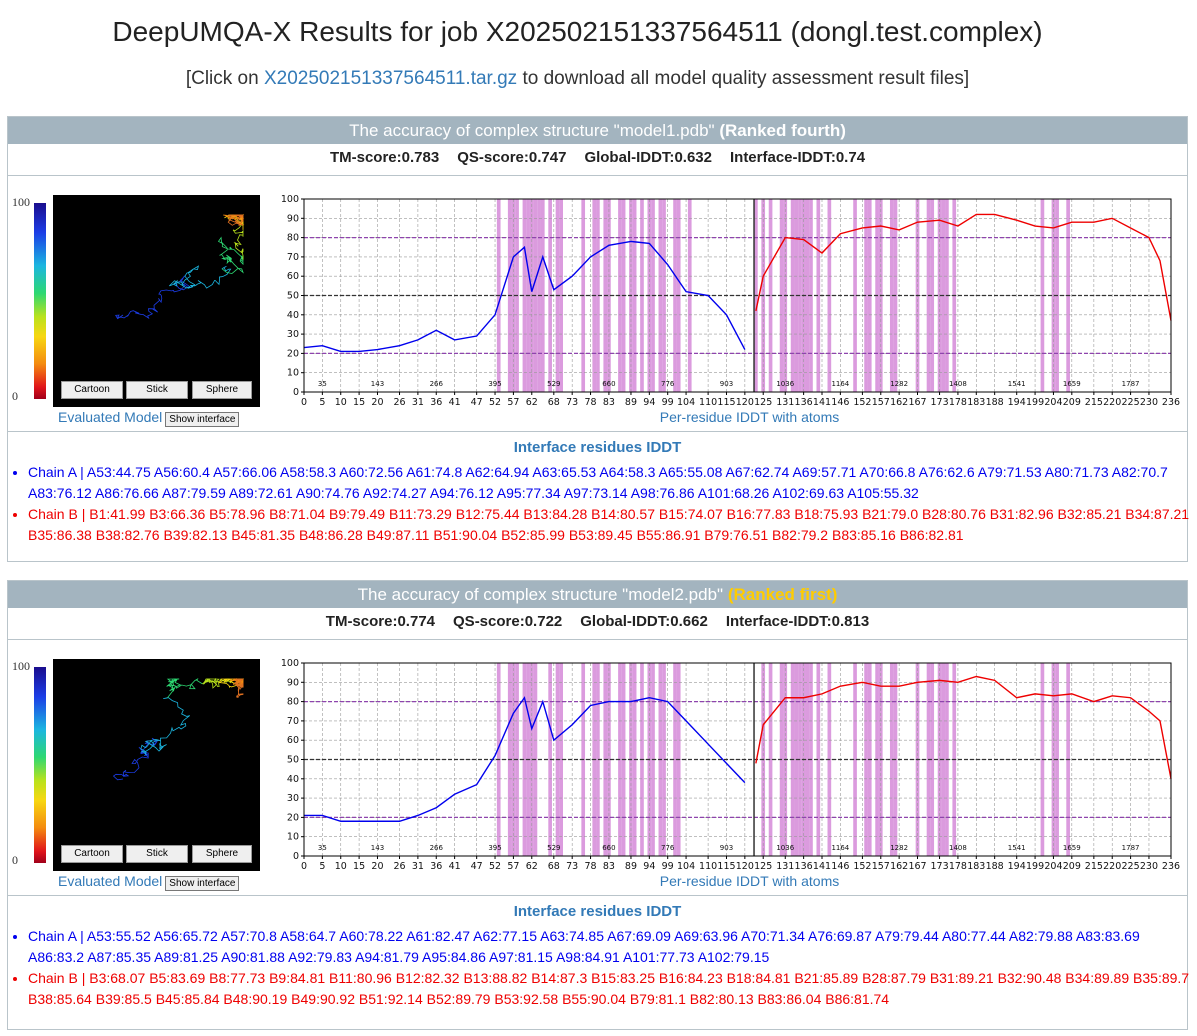 This screenshot has height=1036, width=1197. I want to click on residue-iddt: A83:76.12, so click(60, 493).